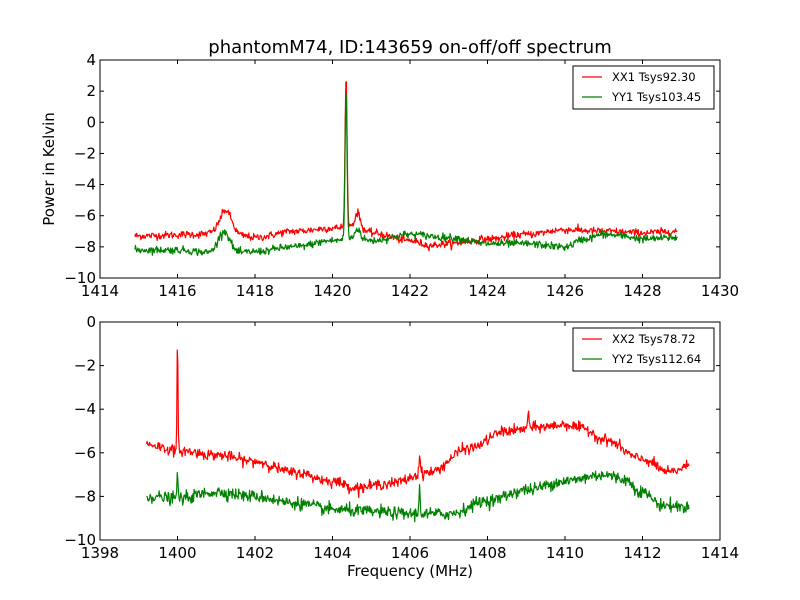  I want to click on y-tick-label: 2, so click(91, 91).